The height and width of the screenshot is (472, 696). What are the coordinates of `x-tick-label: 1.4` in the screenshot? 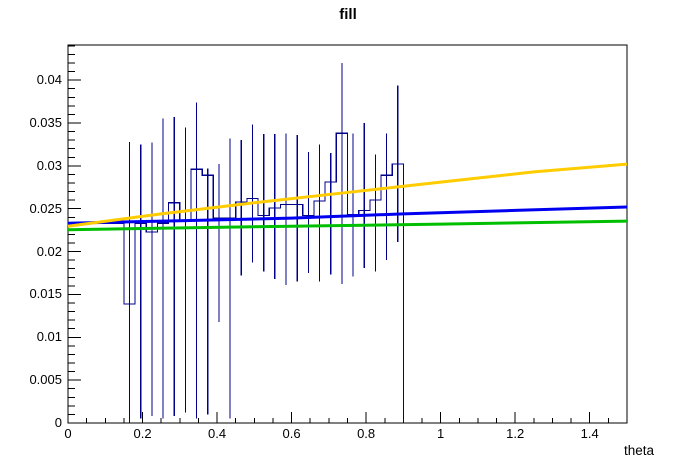 It's located at (589, 433).